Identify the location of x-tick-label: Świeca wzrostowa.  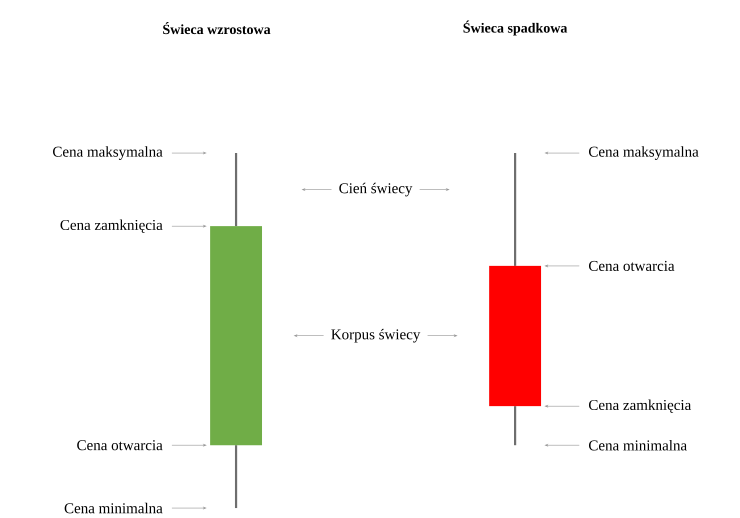
(216, 28).